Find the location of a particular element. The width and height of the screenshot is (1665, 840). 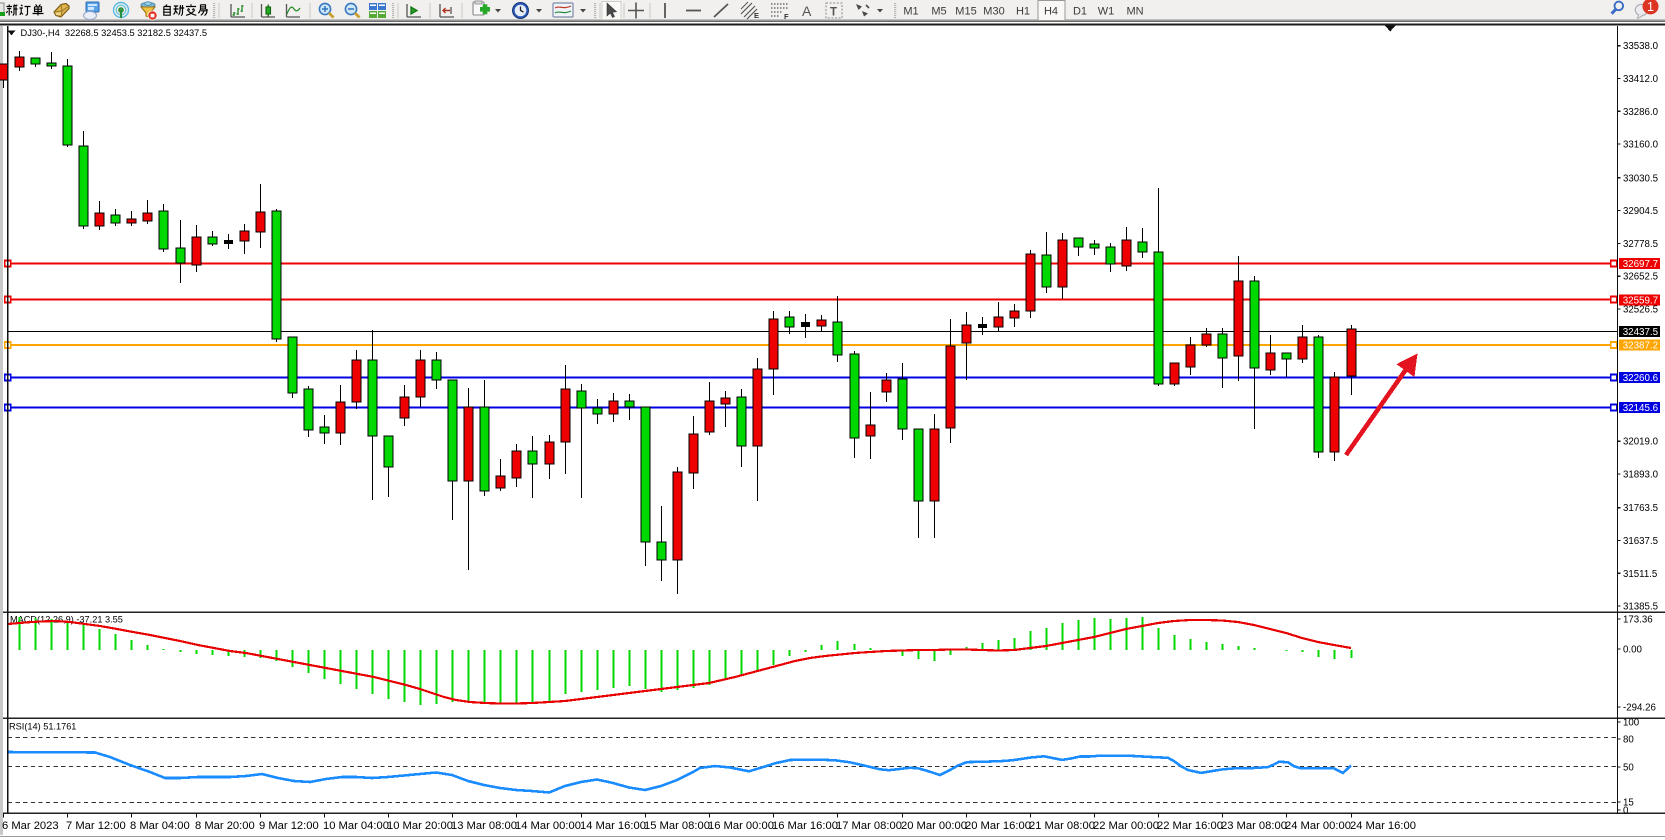

svg-text: 33412.0 is located at coordinates (1641, 79).